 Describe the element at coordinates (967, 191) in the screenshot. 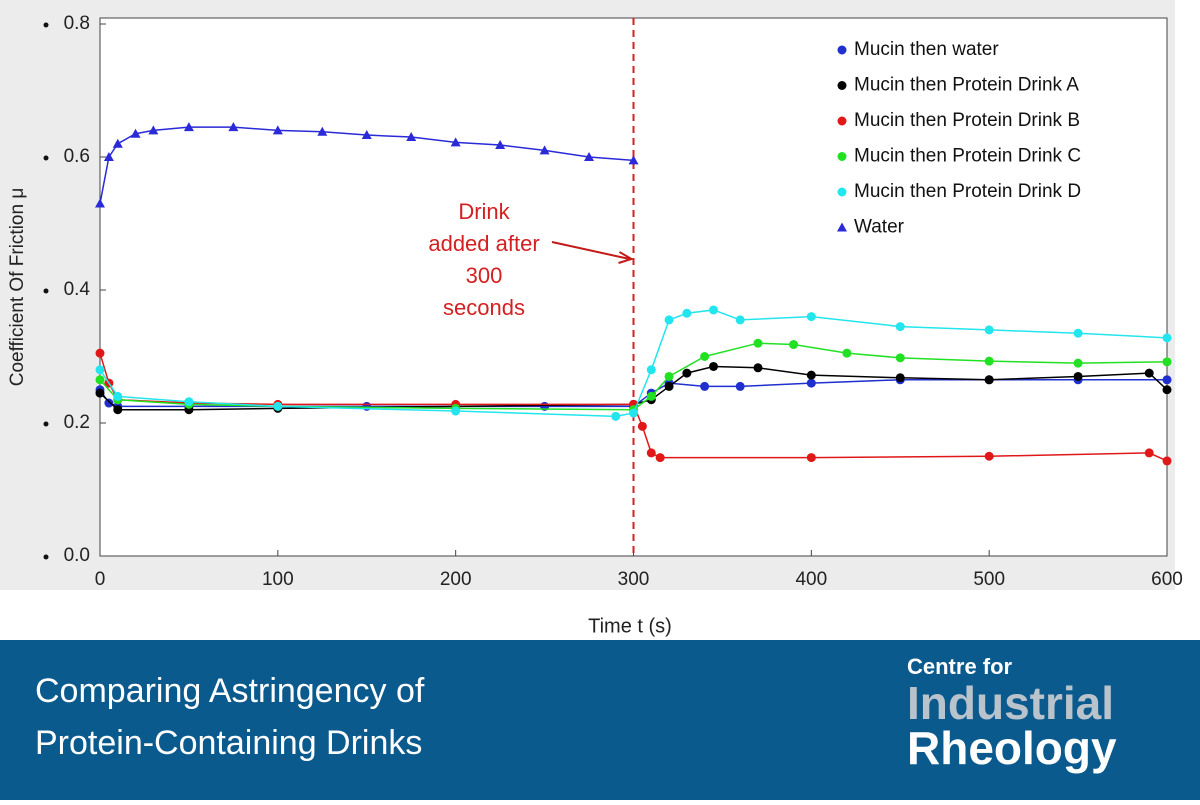

I see `legend-label: Mucin then Protein Drink D` at that location.